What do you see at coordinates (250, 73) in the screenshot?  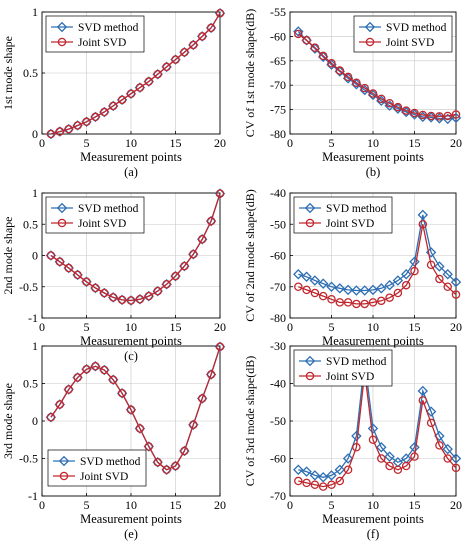 I see `y-axis-label: CV of 1st mode shape(dB)` at bounding box center [250, 73].